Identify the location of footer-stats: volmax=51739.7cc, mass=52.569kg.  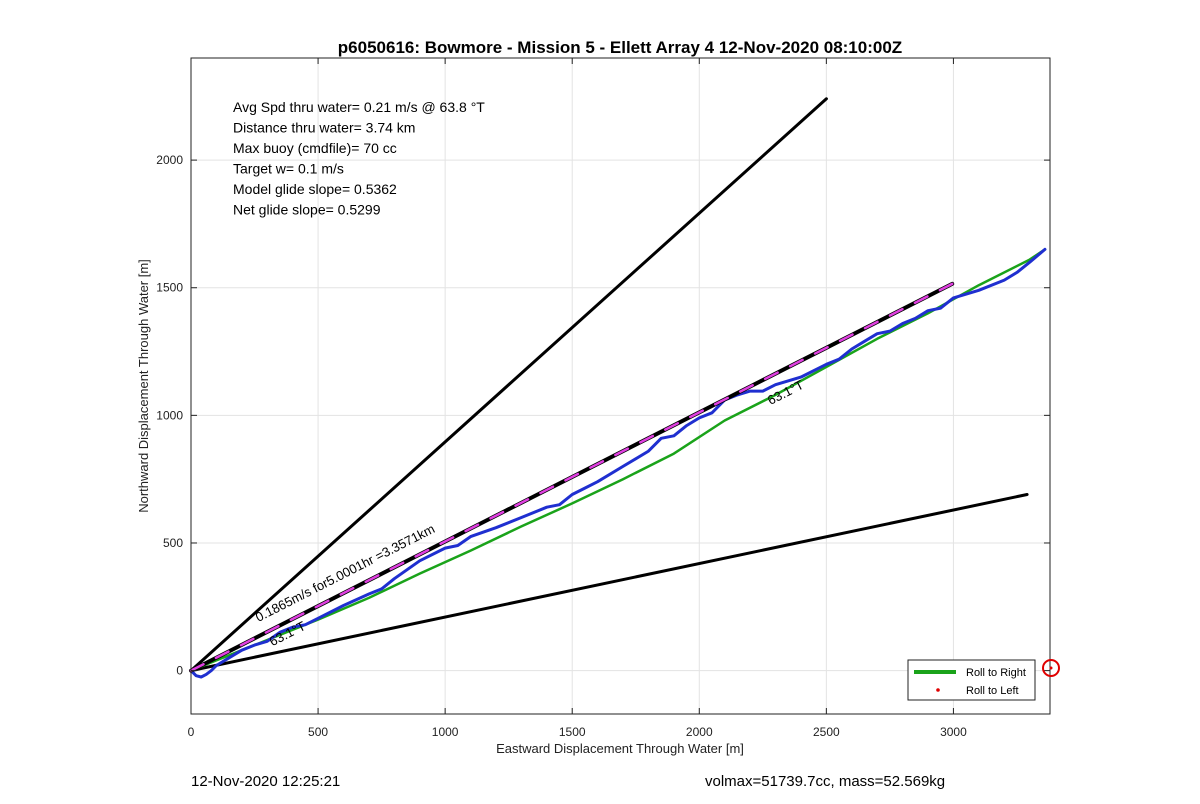
(825, 781).